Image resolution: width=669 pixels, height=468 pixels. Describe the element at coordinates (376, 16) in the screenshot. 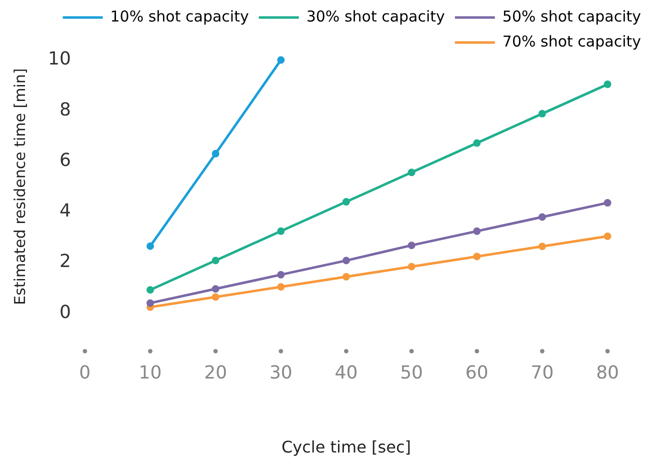

I see `legend-label: 30% shot capacity` at that location.